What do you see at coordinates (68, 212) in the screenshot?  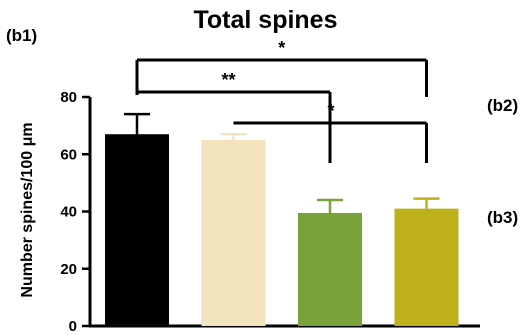 I see `y-tick-label-40: 40` at bounding box center [68, 212].